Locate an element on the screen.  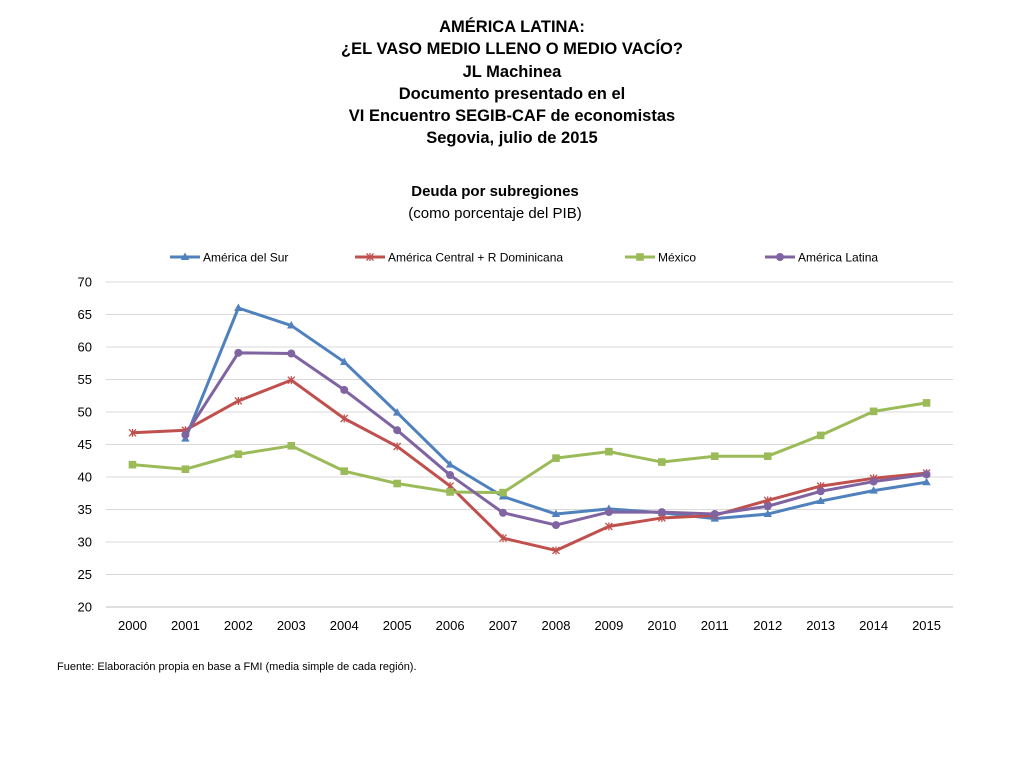
chart-subtitle: (como porcentaje del PIB) is located at coordinates (495, 213).